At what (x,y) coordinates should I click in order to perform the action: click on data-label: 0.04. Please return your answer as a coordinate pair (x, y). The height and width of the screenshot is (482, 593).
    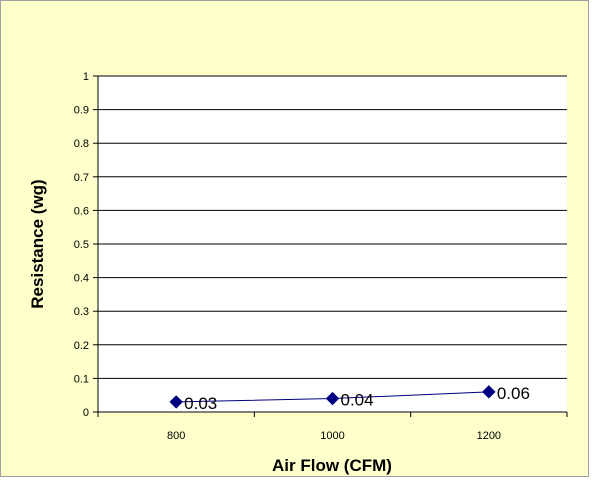
    Looking at the image, I should click on (357, 400).